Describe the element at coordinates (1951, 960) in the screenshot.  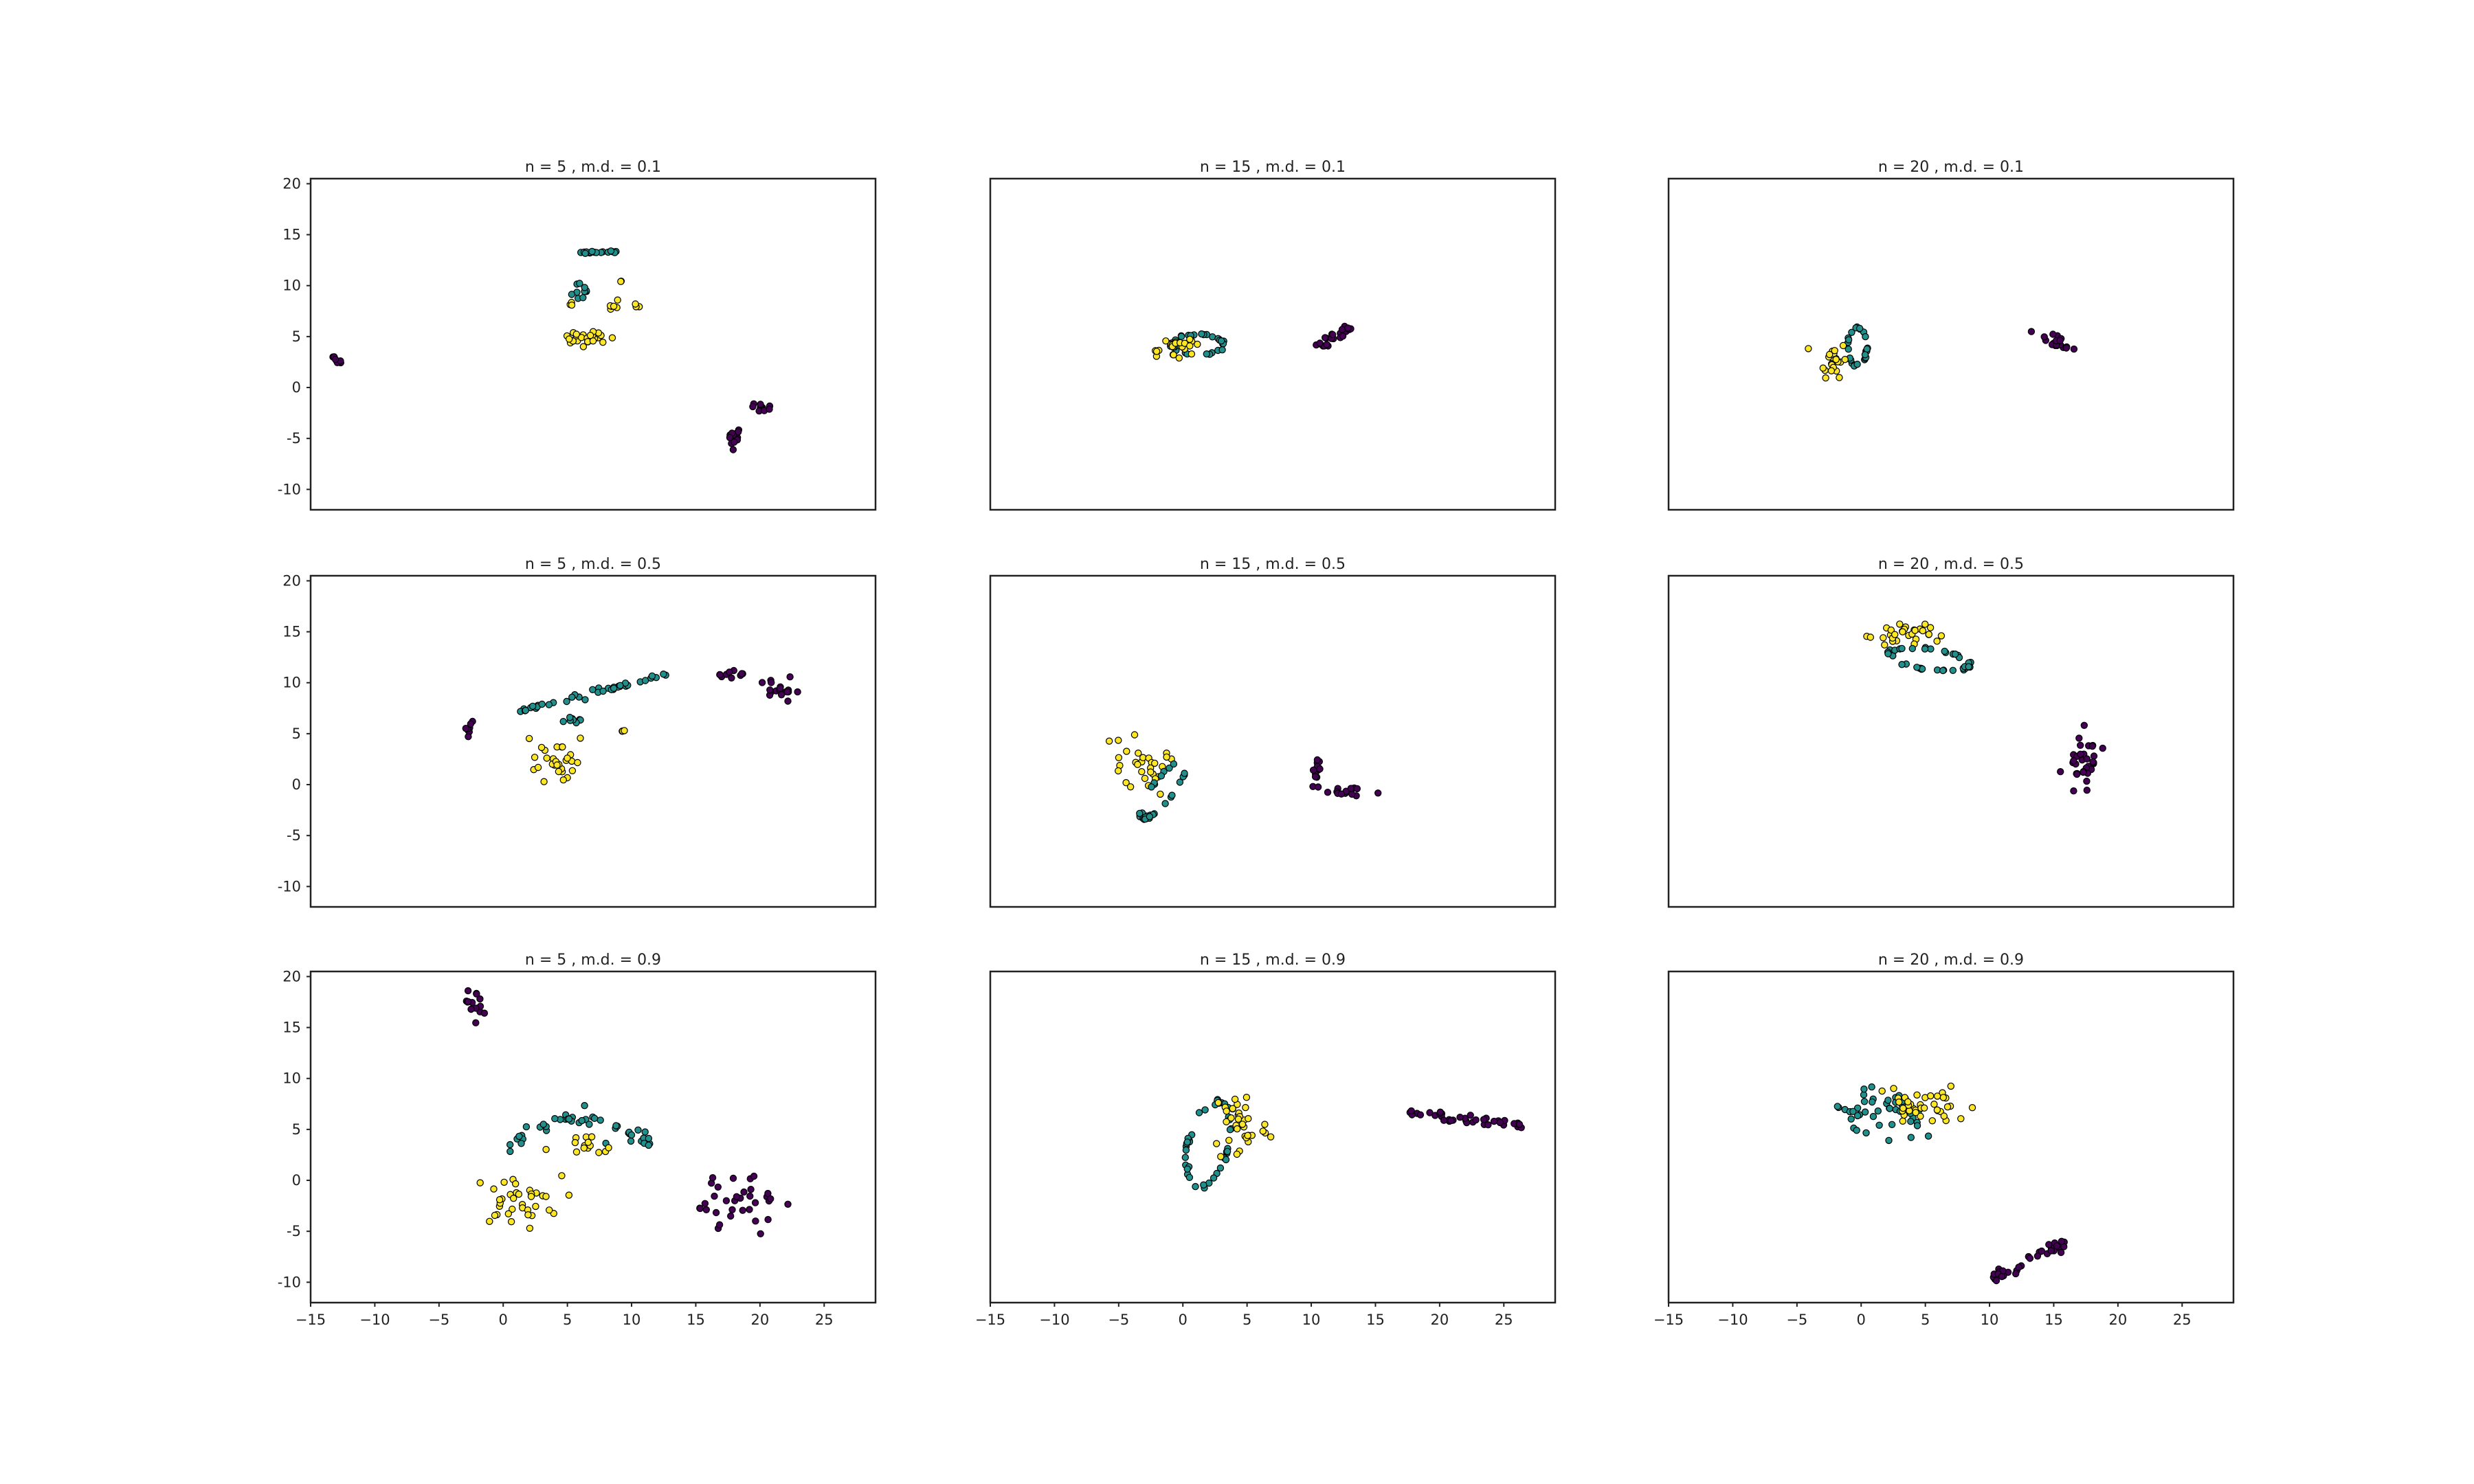
I see `subplot-title: n = 20 , m.d. = 0.9` at that location.